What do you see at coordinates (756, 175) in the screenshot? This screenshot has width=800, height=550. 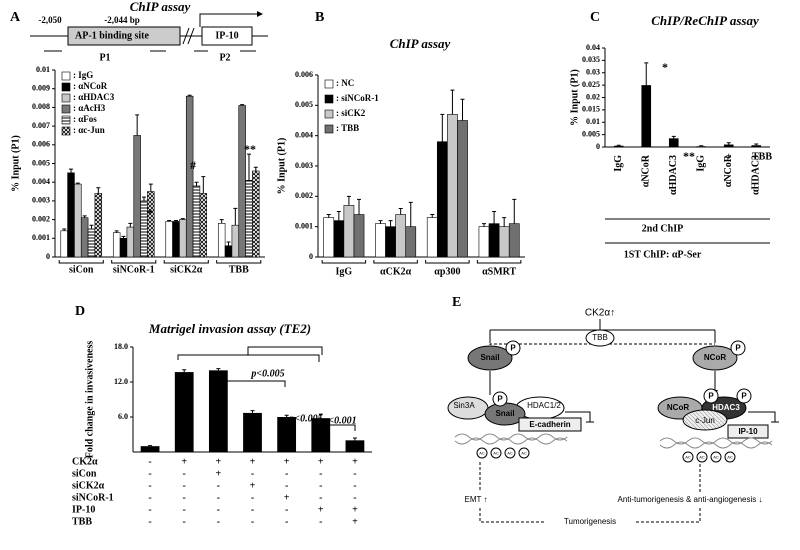 I see `x-tick-label: αHDAC3` at bounding box center [756, 175].